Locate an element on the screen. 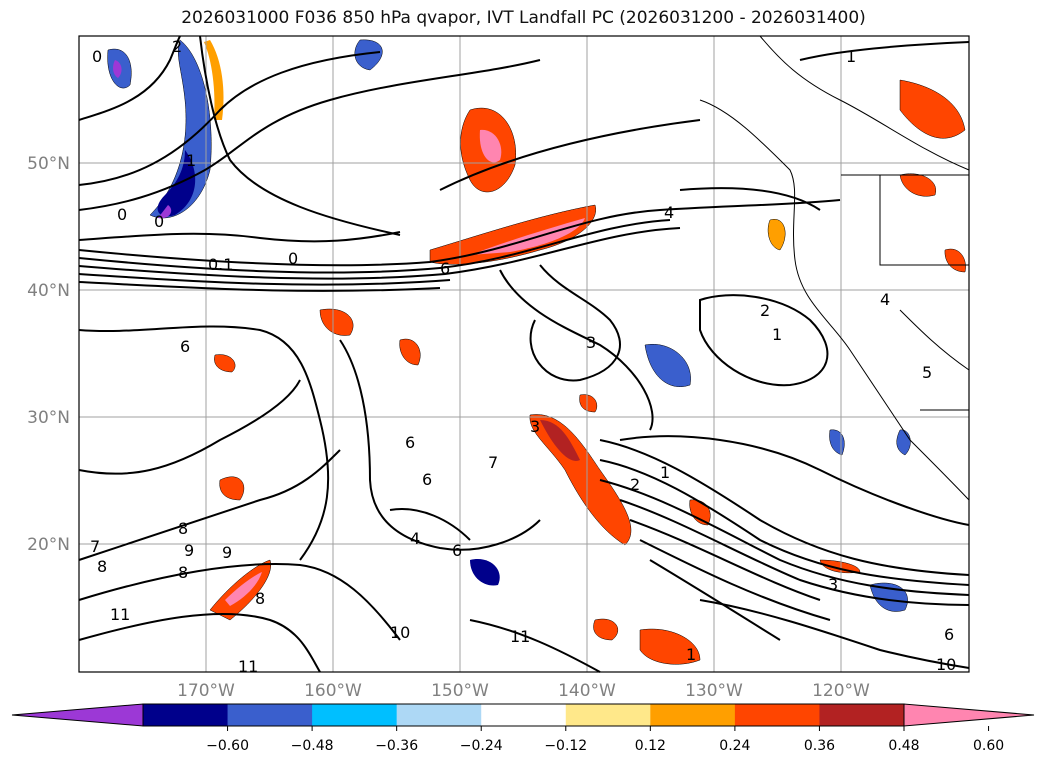  lon-label-140w: 140°W is located at coordinates (587, 691).